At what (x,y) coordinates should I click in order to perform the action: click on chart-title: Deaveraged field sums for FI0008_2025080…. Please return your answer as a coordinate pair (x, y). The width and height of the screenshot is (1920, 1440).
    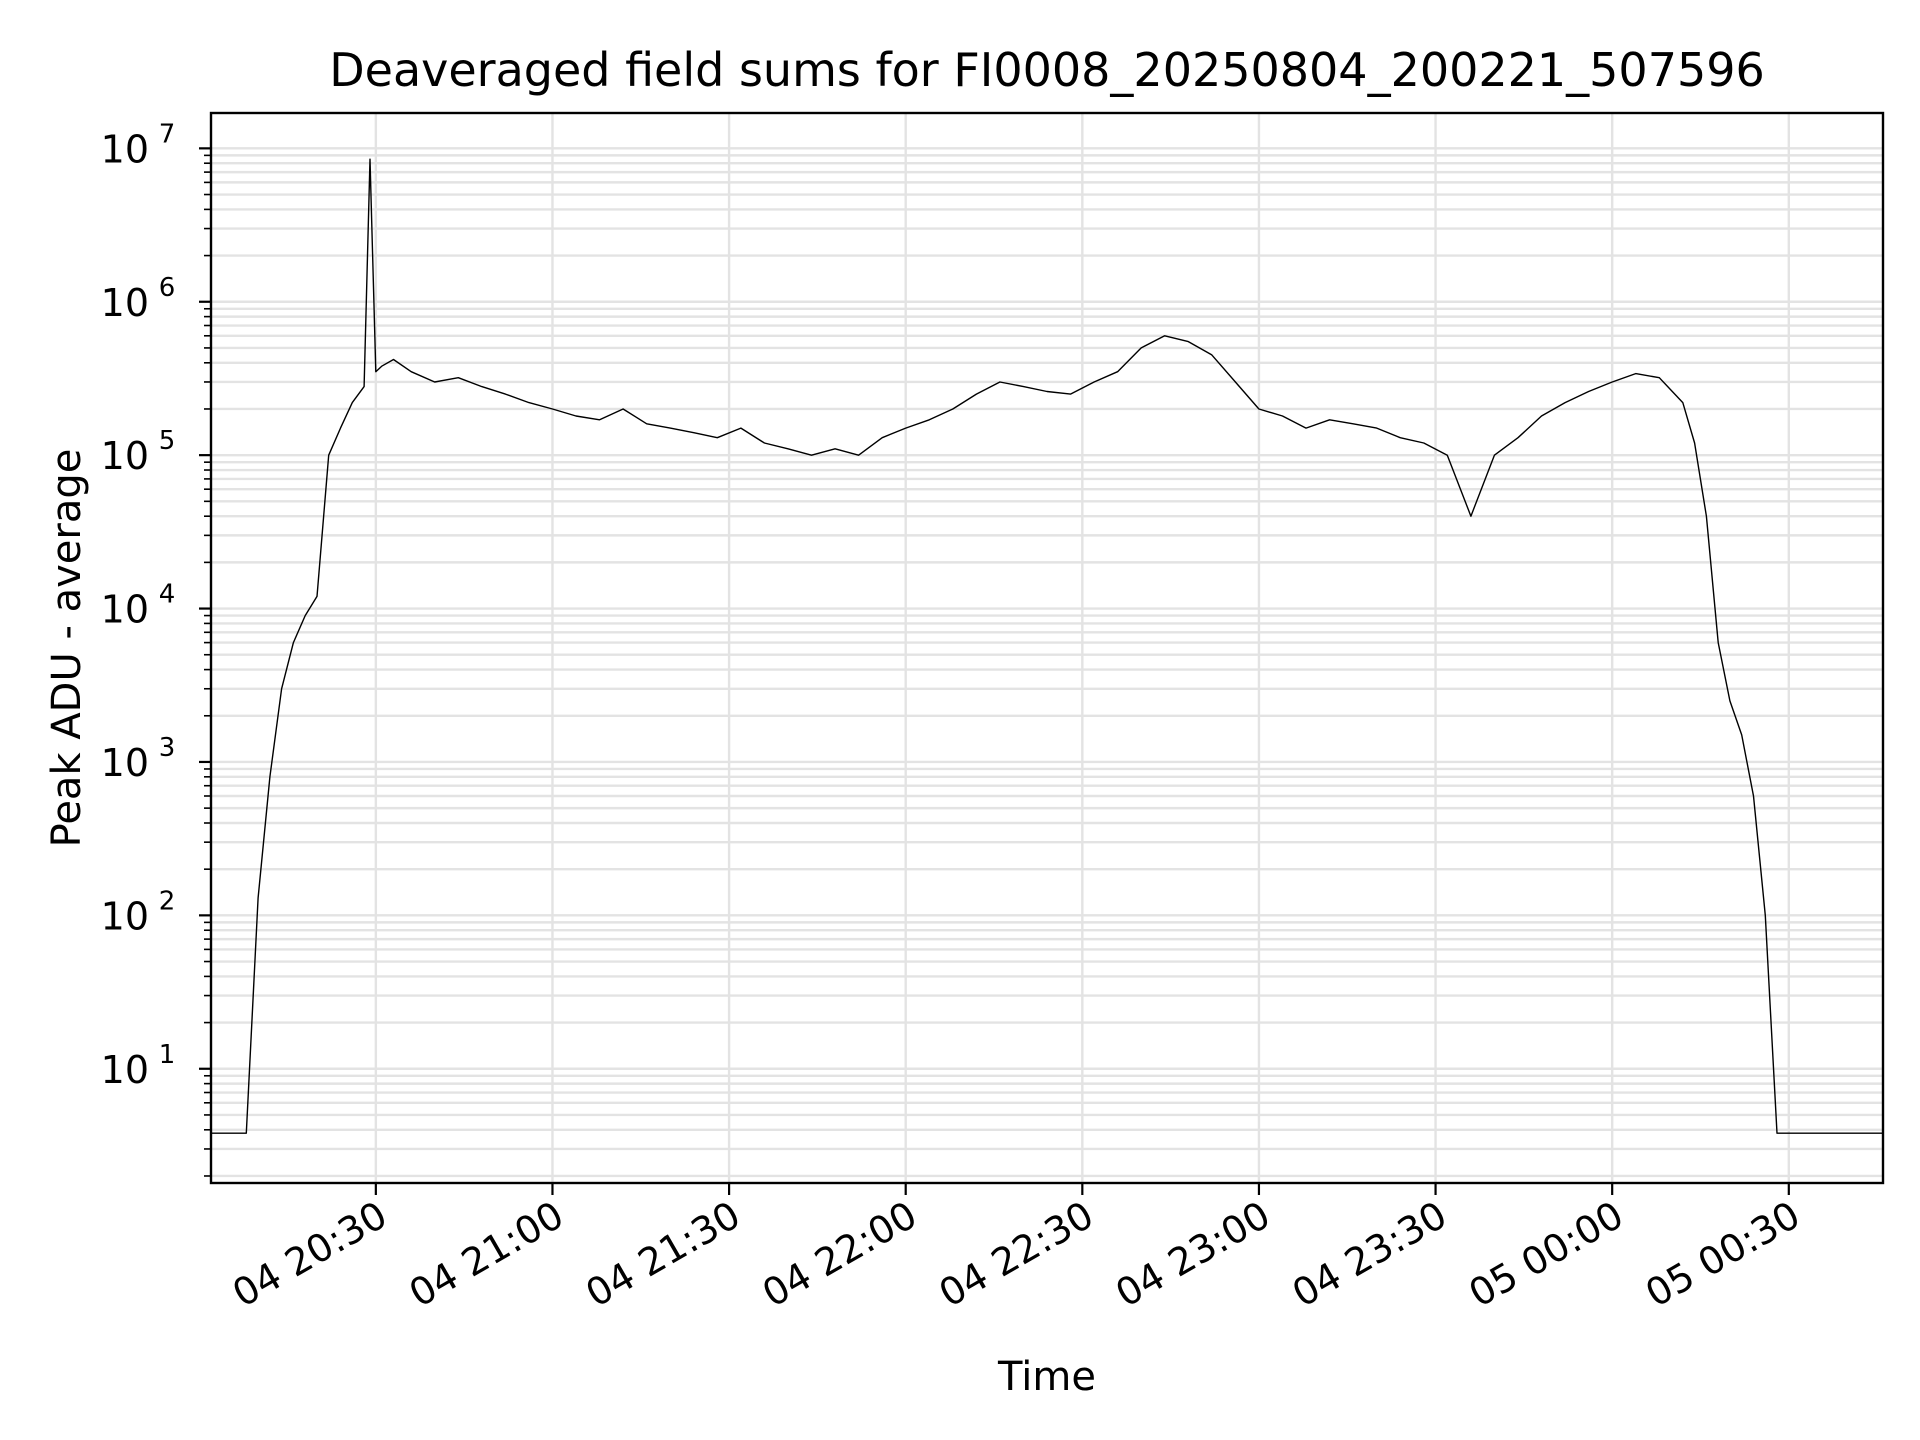
    Looking at the image, I should click on (1047, 70).